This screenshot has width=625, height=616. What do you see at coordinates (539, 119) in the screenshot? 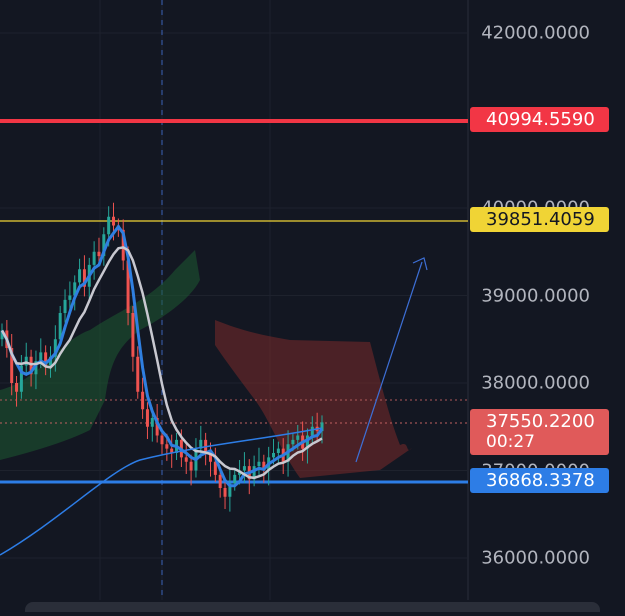
I see `resistance-price-tag: 40994.5590` at bounding box center [539, 119].